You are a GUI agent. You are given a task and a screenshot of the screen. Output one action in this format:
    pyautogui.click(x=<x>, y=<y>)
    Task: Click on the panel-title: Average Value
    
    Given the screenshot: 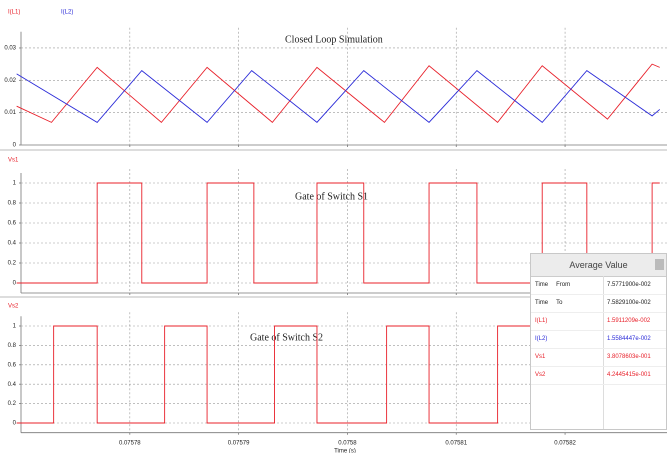 What is the action you would take?
    pyautogui.click(x=598, y=265)
    